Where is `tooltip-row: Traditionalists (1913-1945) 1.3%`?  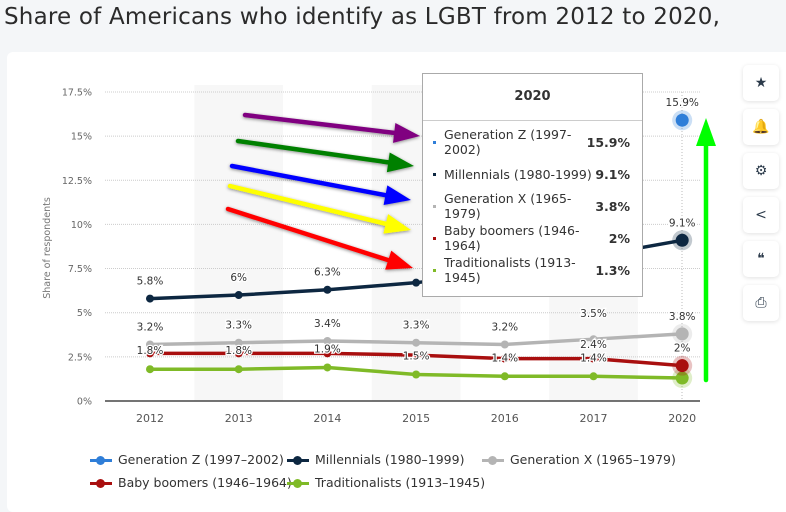 tooltip-row: Traditionalists (1913-1945) 1.3% is located at coordinates (531, 270).